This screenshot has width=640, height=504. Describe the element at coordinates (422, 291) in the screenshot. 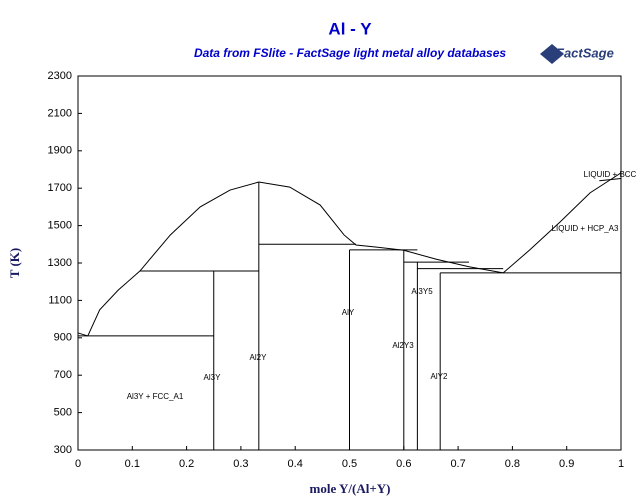

I see `phase-label: Al3Y5` at that location.